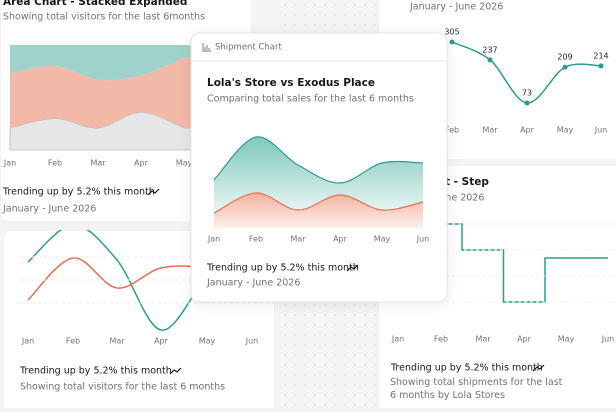 This screenshot has height=412, width=616. Describe the element at coordinates (489, 49) in the screenshot. I see `data-label: 237` at that location.